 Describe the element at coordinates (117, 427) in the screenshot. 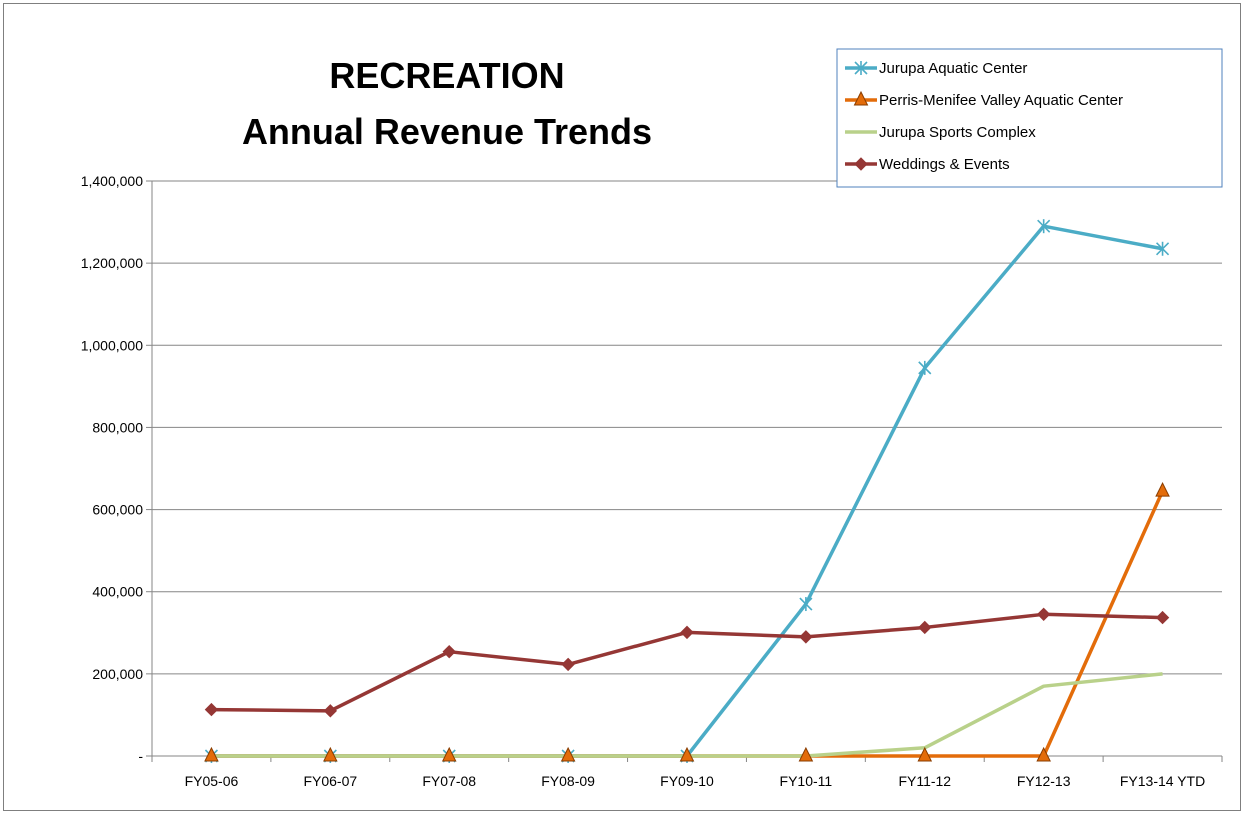

I see `y-tick-label: 800,000` at that location.